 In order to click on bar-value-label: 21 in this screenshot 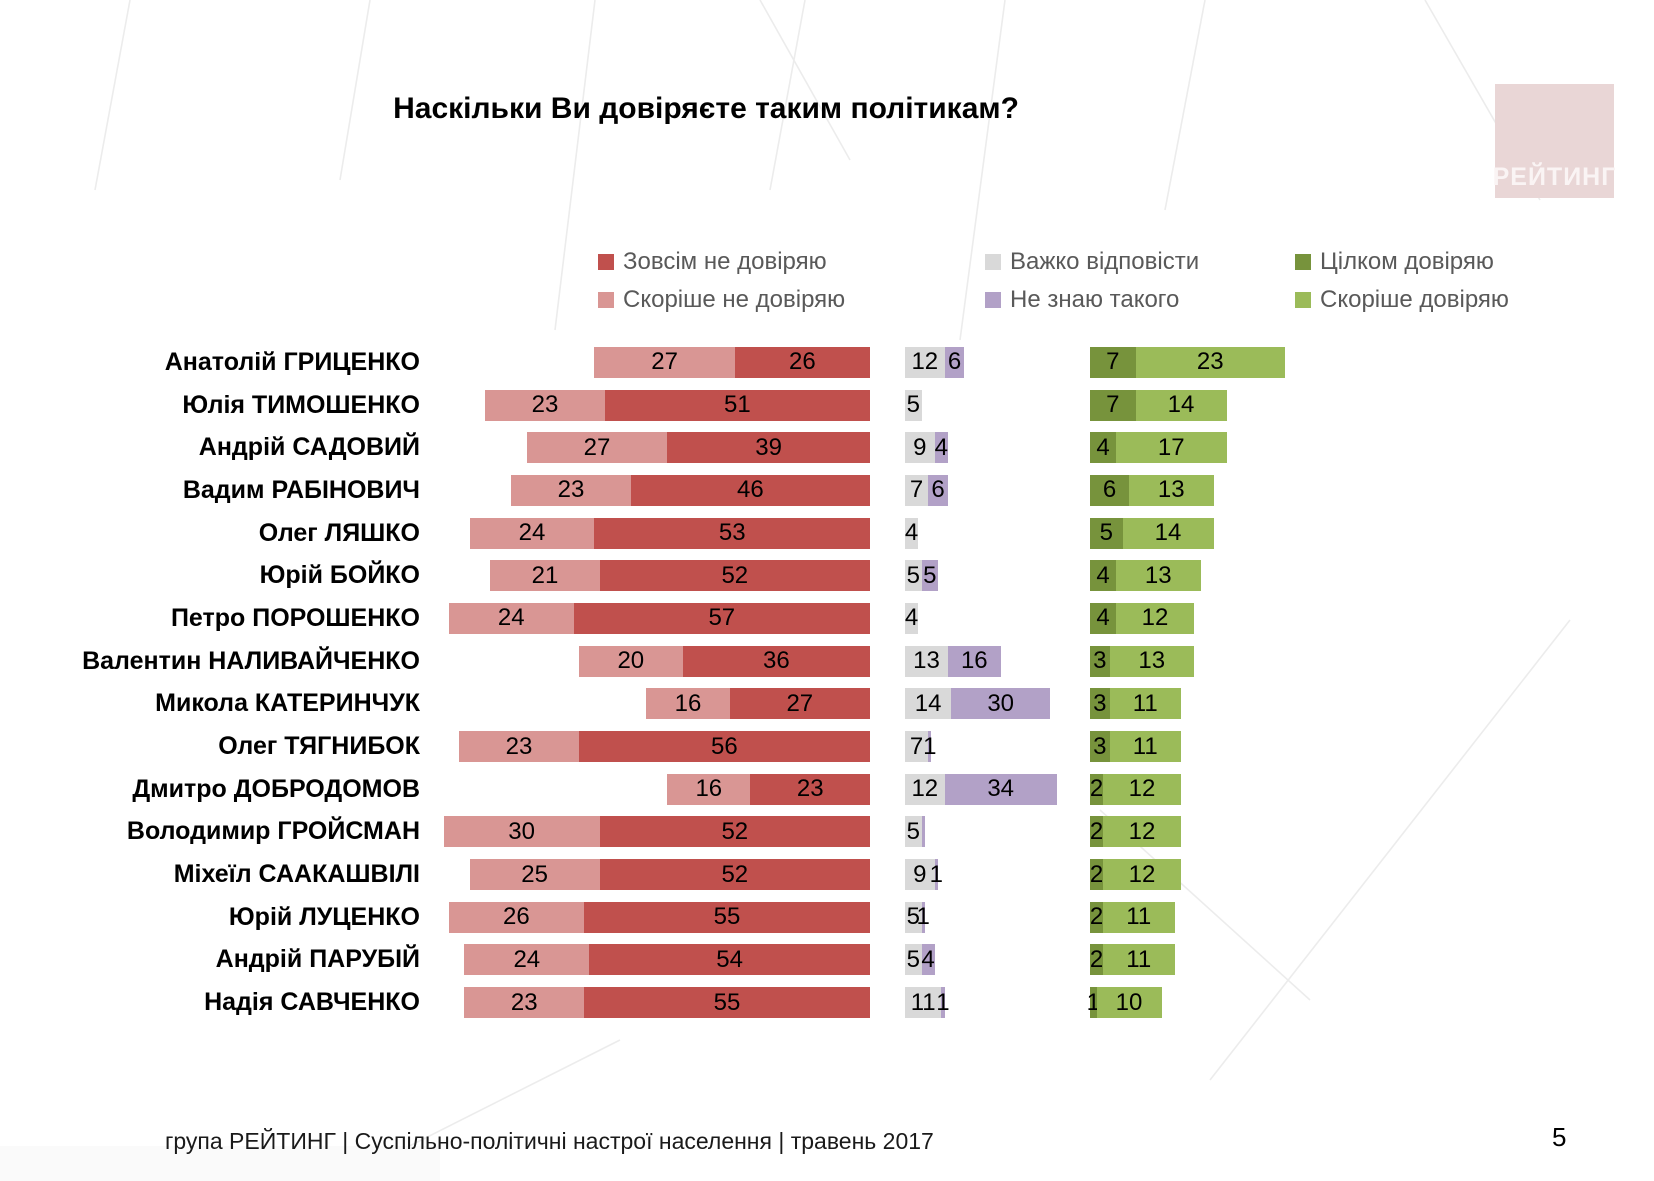, I will do `click(545, 575)`.